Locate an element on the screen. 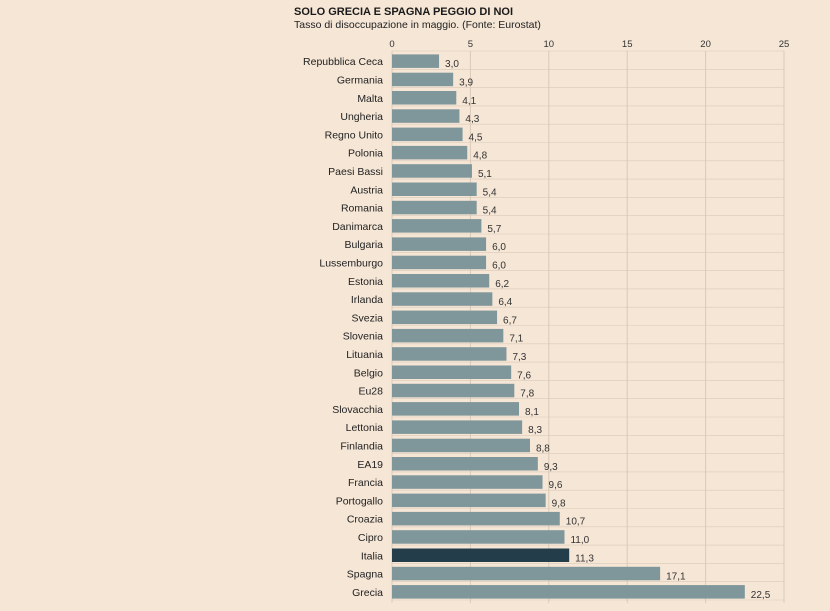 Image resolution: width=830 pixels, height=611 pixels. category-label: Malta is located at coordinates (370, 99).